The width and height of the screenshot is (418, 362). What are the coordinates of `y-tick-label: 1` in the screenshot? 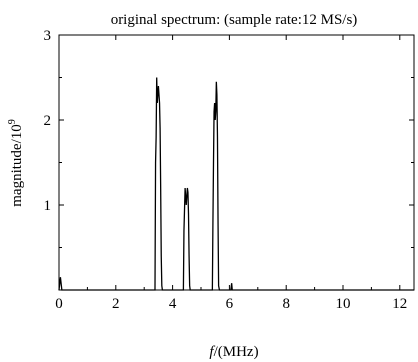 It's located at (48, 206).